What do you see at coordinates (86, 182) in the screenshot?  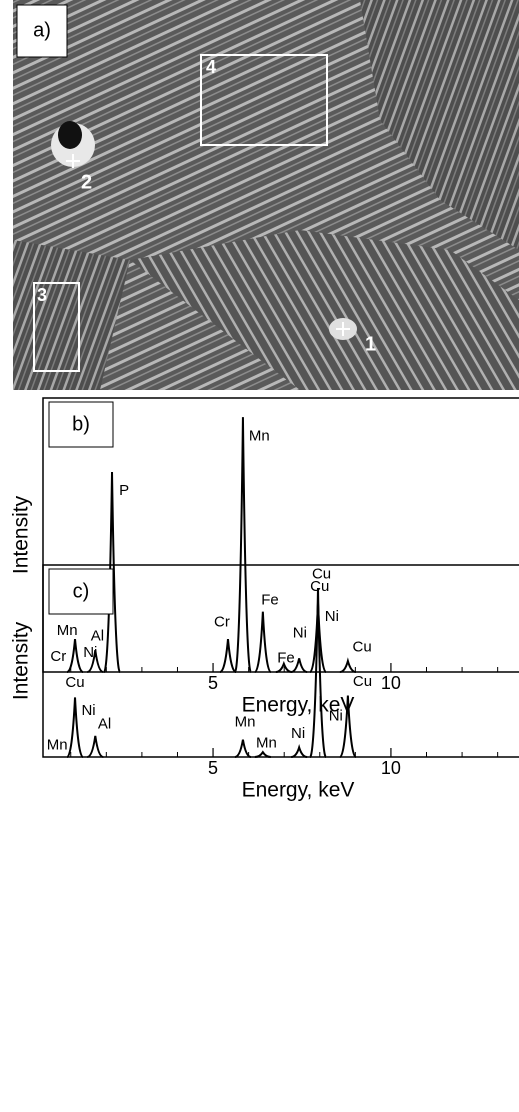 I see `marker-label: 2` at bounding box center [86, 182].